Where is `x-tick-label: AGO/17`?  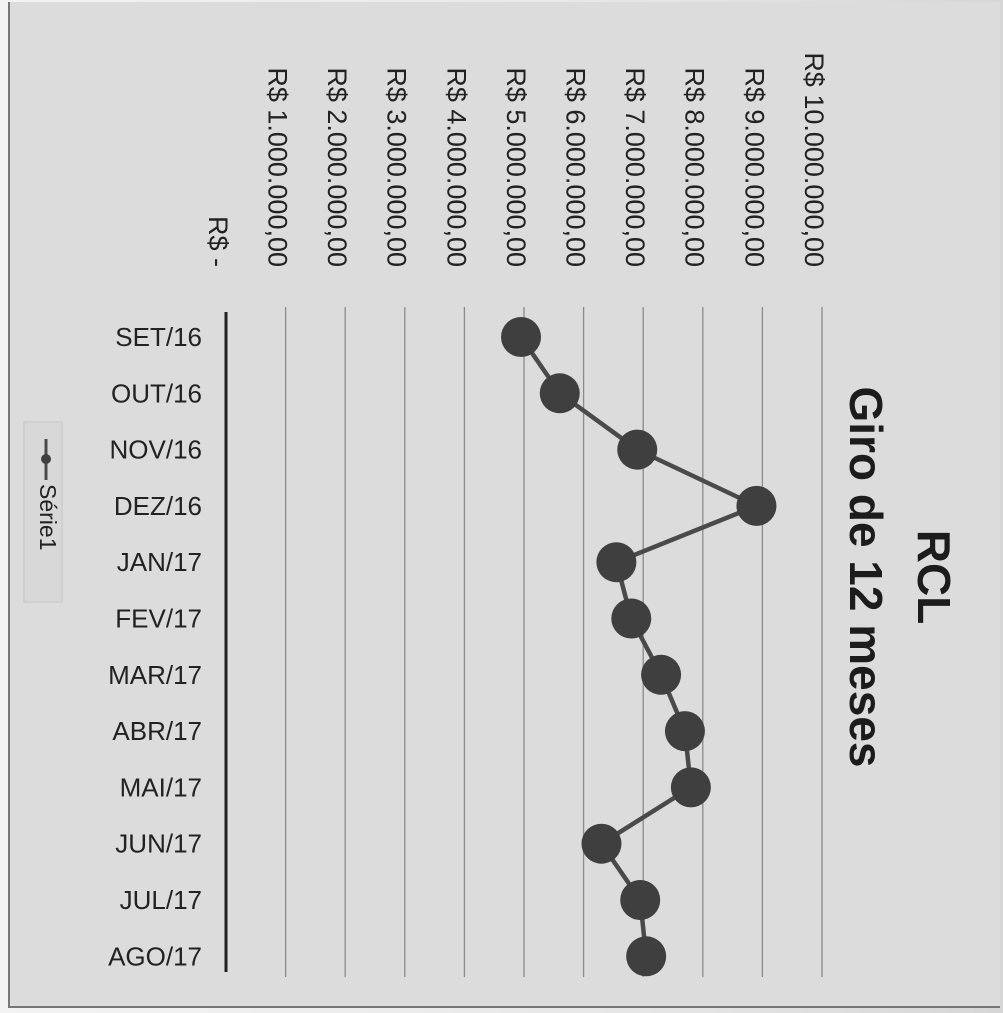
x-tick-label: AGO/17 is located at coordinates (155, 956).